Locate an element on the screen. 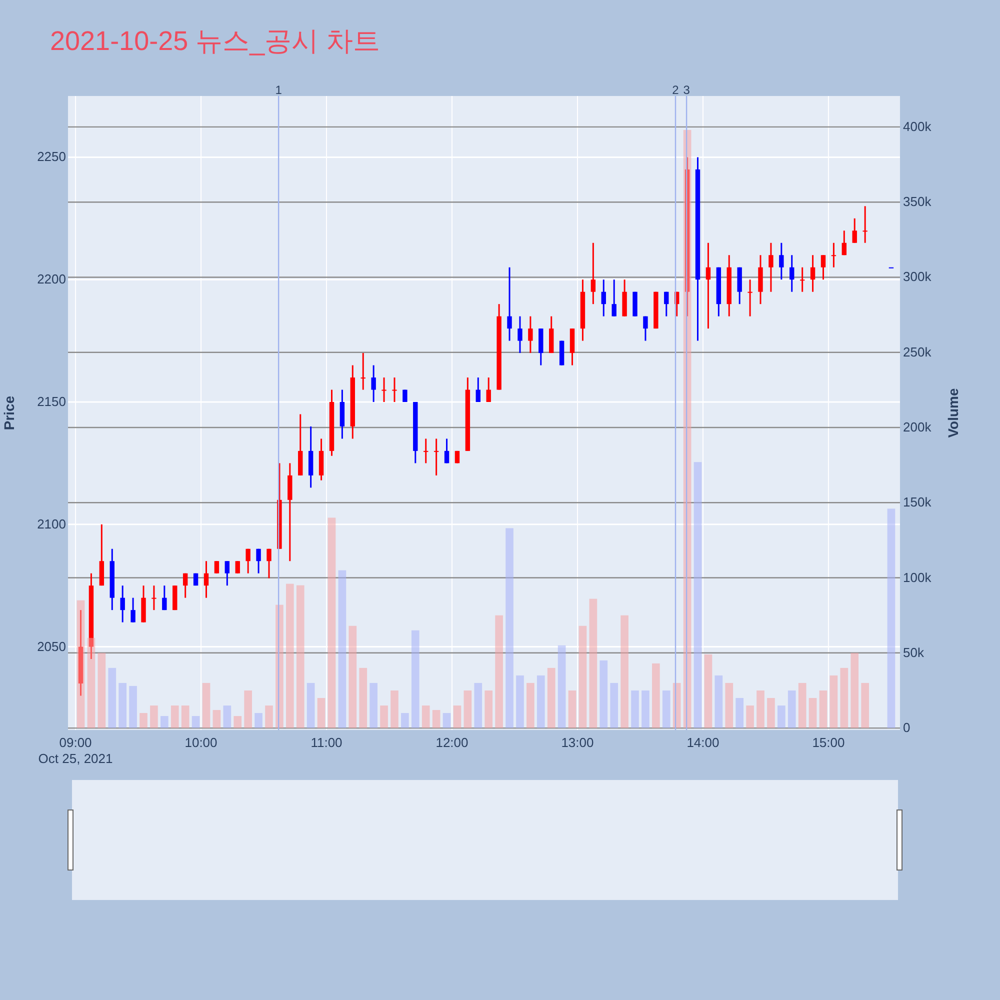 The image size is (1000, 1000). y2-tick-label: 300k is located at coordinates (917, 276).